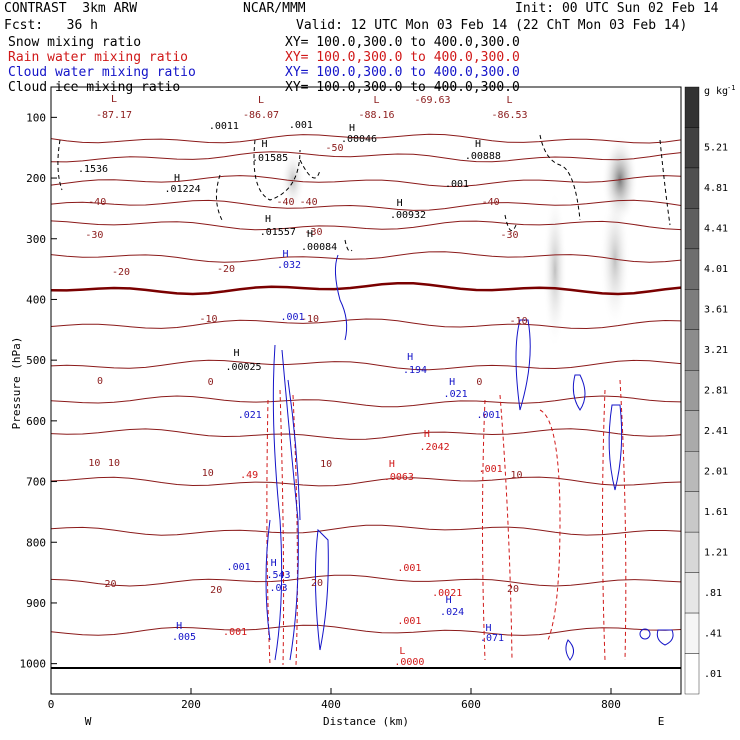  Describe the element at coordinates (713, 633) in the screenshot. I see `colorbar-label: .41` at that location.